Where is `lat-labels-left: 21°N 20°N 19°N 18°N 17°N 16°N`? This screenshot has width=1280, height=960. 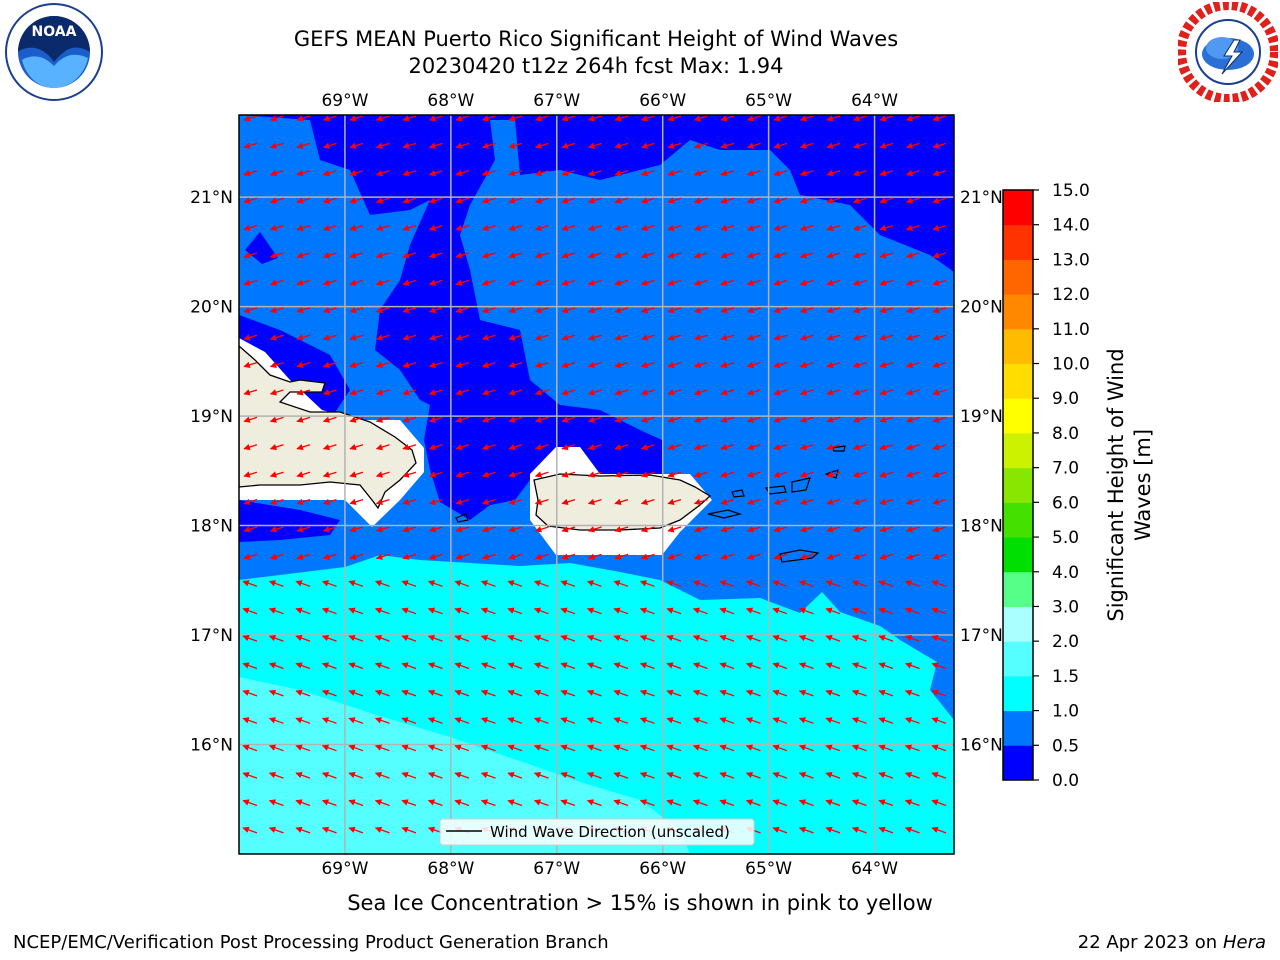 lat-labels-left: 21°N 20°N 19°N 18°N 17°N 16°N is located at coordinates (211, 471).